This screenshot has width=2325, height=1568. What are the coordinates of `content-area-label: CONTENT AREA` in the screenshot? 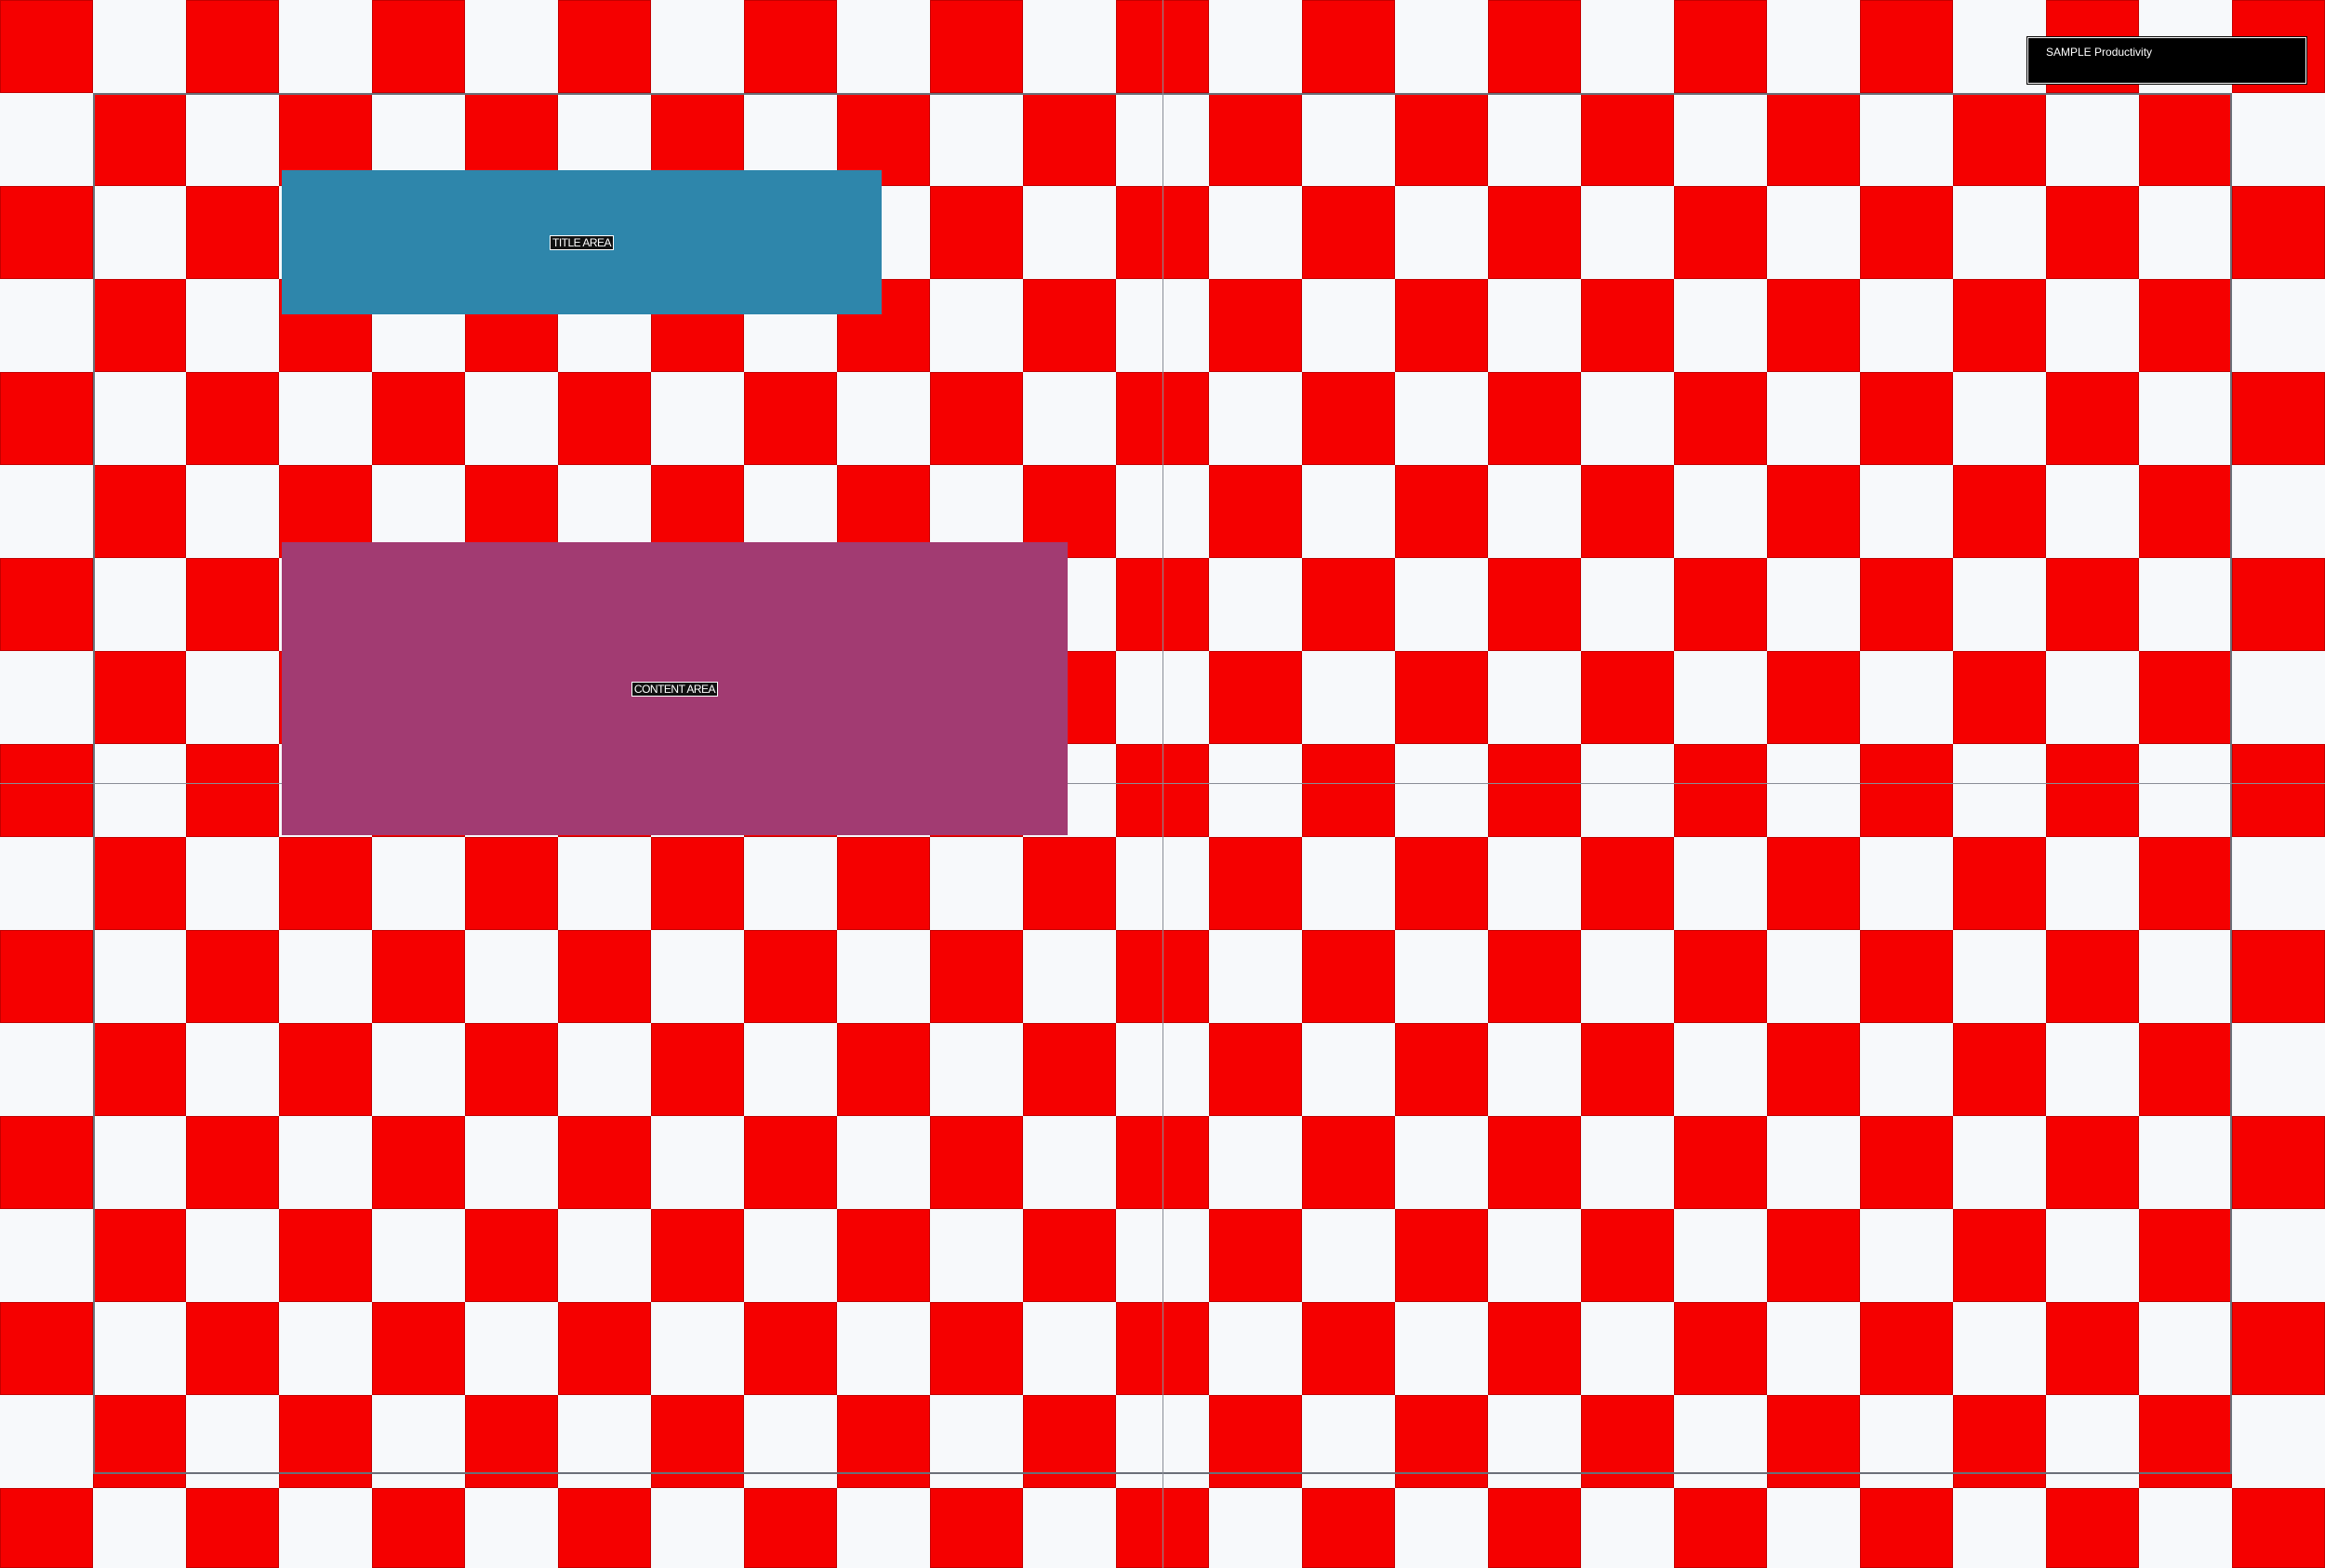 It's located at (675, 689).